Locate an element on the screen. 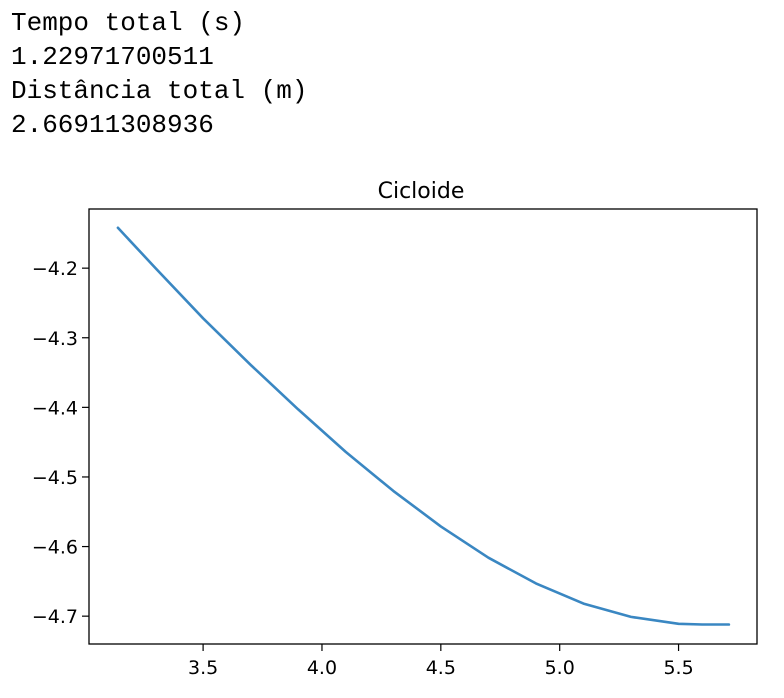 This screenshot has height=698, width=784. x-tick-label: 4.0 is located at coordinates (322, 668).